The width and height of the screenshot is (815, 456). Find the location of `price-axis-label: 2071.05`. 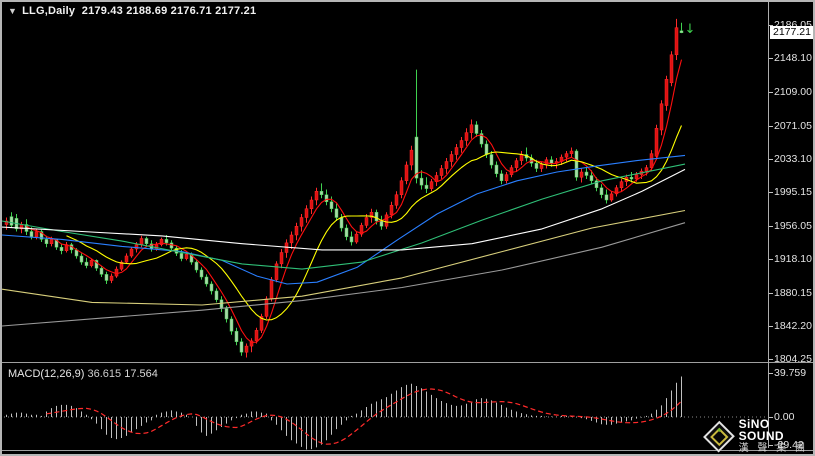

price-axis-label: 2071.05 is located at coordinates (793, 125).